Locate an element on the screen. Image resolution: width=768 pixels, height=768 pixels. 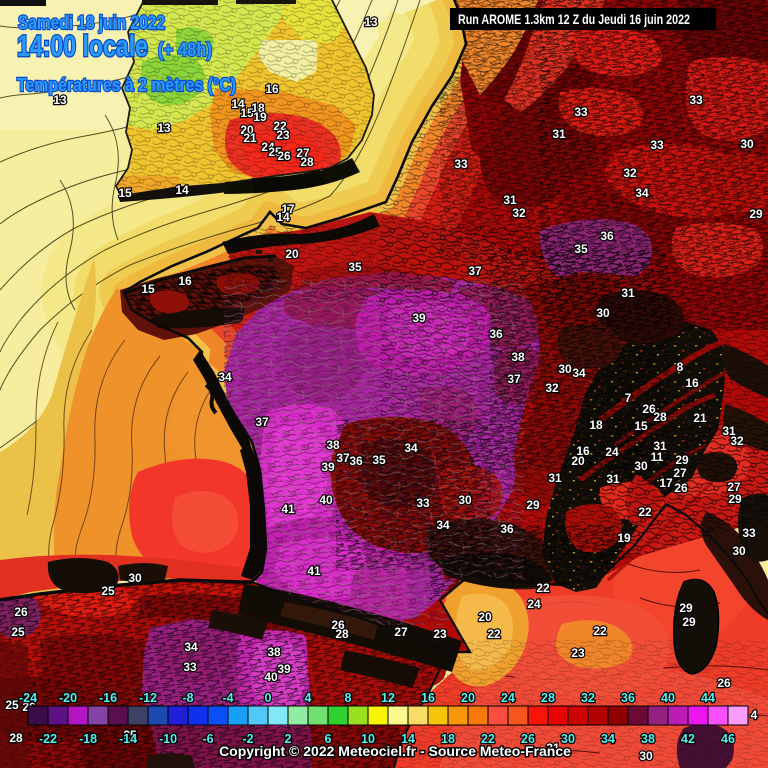
svg-text: 42 is located at coordinates (688, 739).